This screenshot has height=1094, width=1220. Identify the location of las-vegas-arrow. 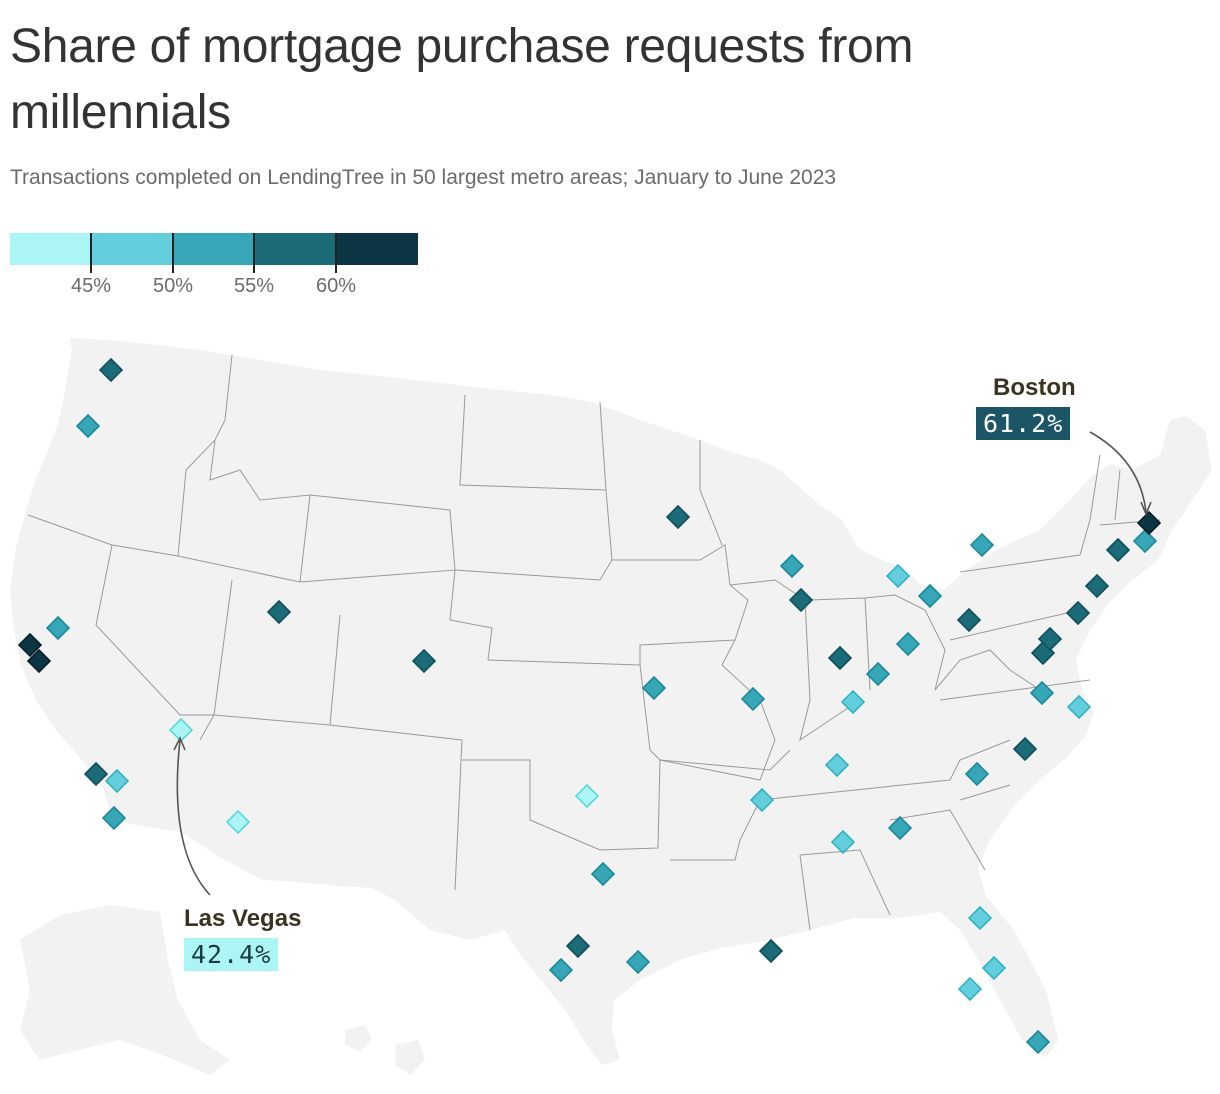
(193, 817).